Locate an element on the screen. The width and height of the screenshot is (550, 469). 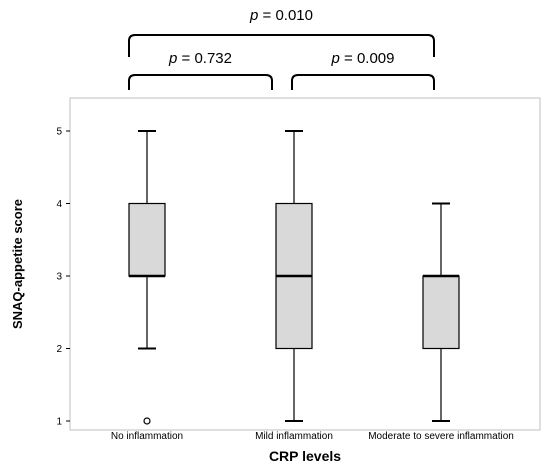
significance-brackets: p = 0.010 p = 0.732 p = 0.009 is located at coordinates (281, 48).